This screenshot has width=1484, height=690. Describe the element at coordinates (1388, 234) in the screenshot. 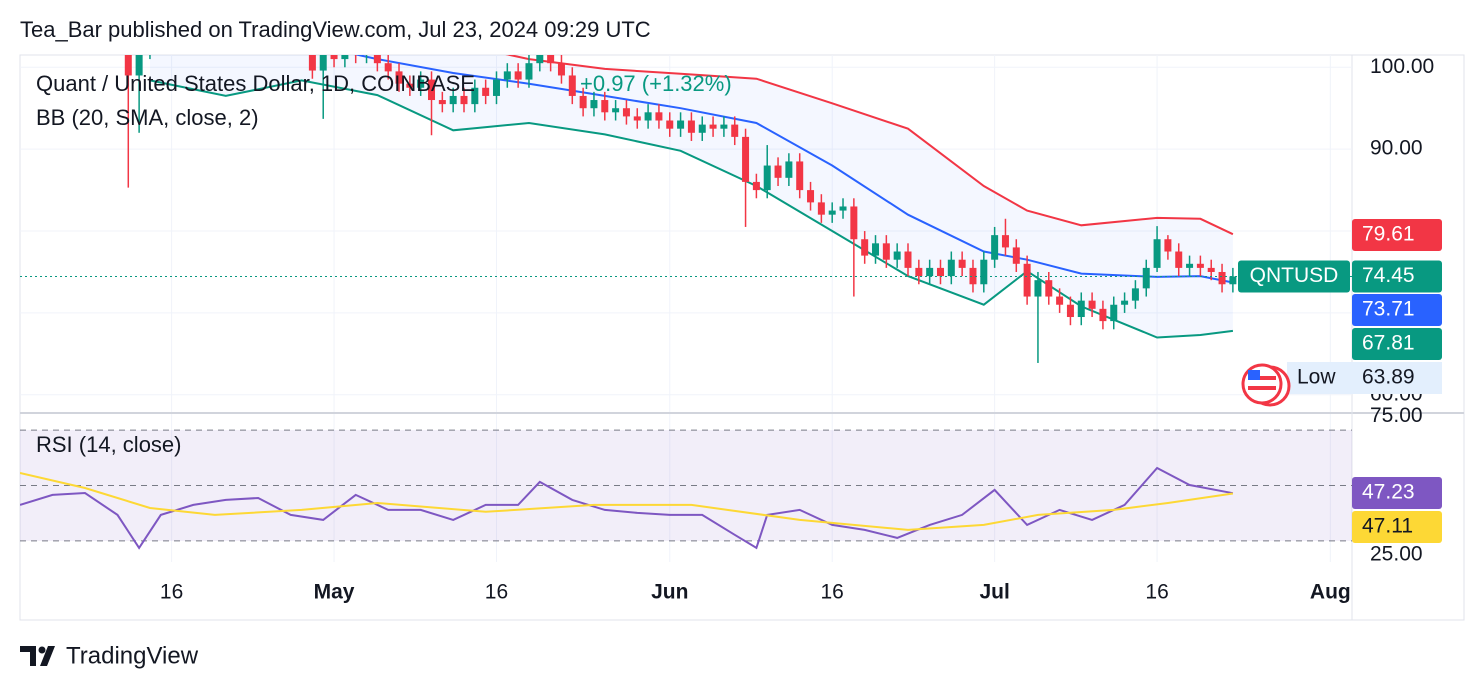

I see `bb-upper-label: 79.61` at that location.